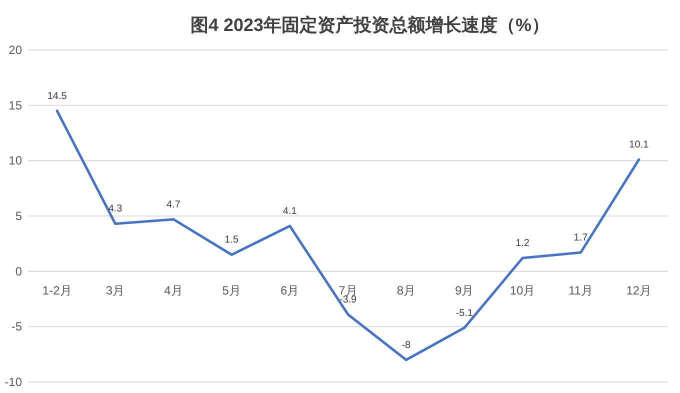 The image size is (680, 393). I want to click on data-label: 4.3, so click(115, 209).